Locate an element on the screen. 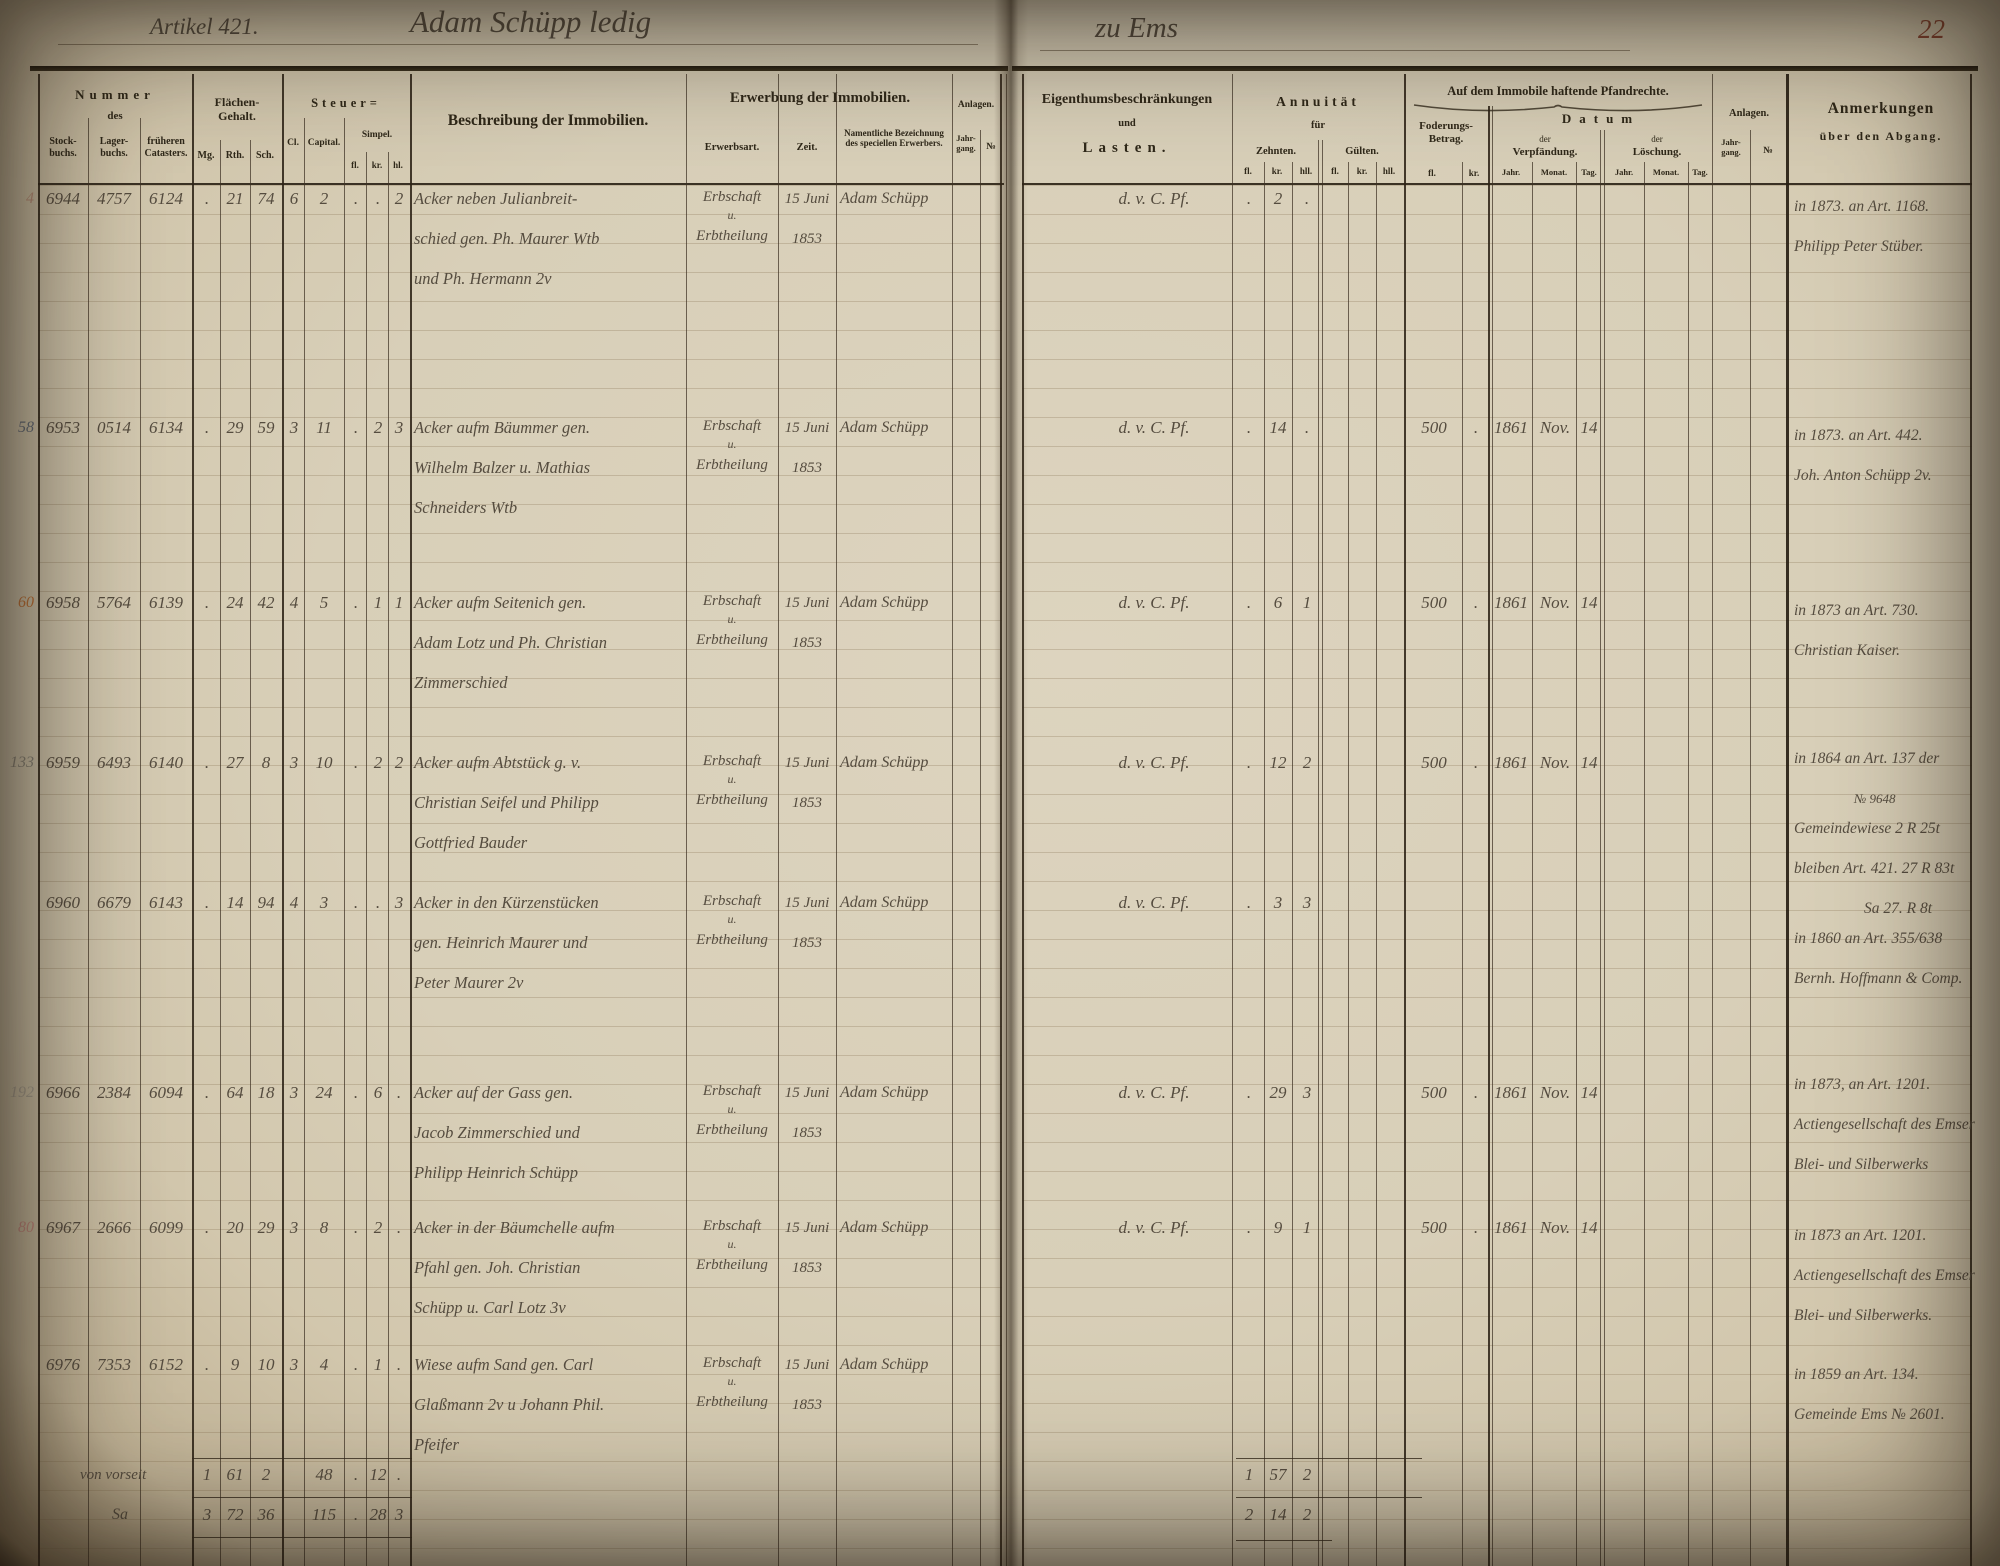 This screenshot has height=1566, width=2000. steuer-cl: 3 is located at coordinates (294, 1364).